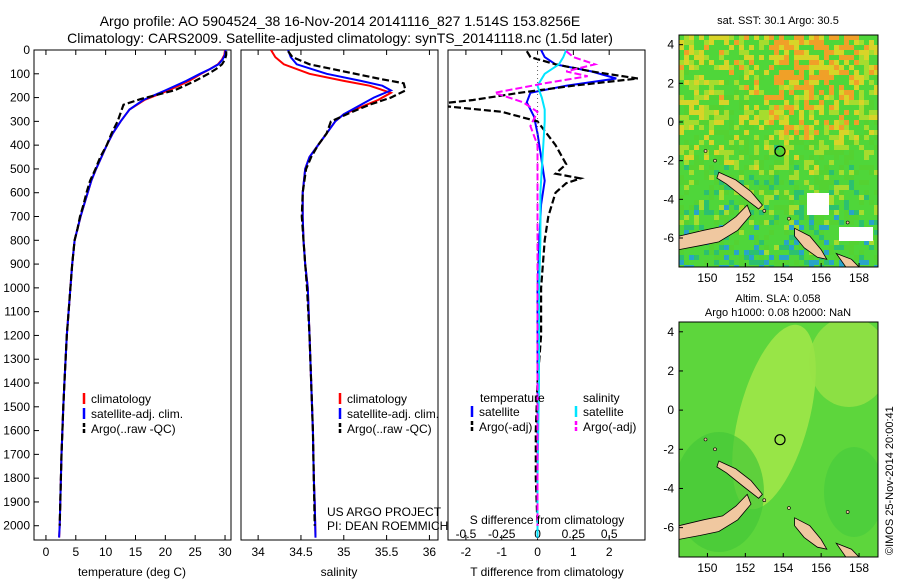  Describe the element at coordinates (778, 439) in the screenshot. I see `sla-map-body` at that location.